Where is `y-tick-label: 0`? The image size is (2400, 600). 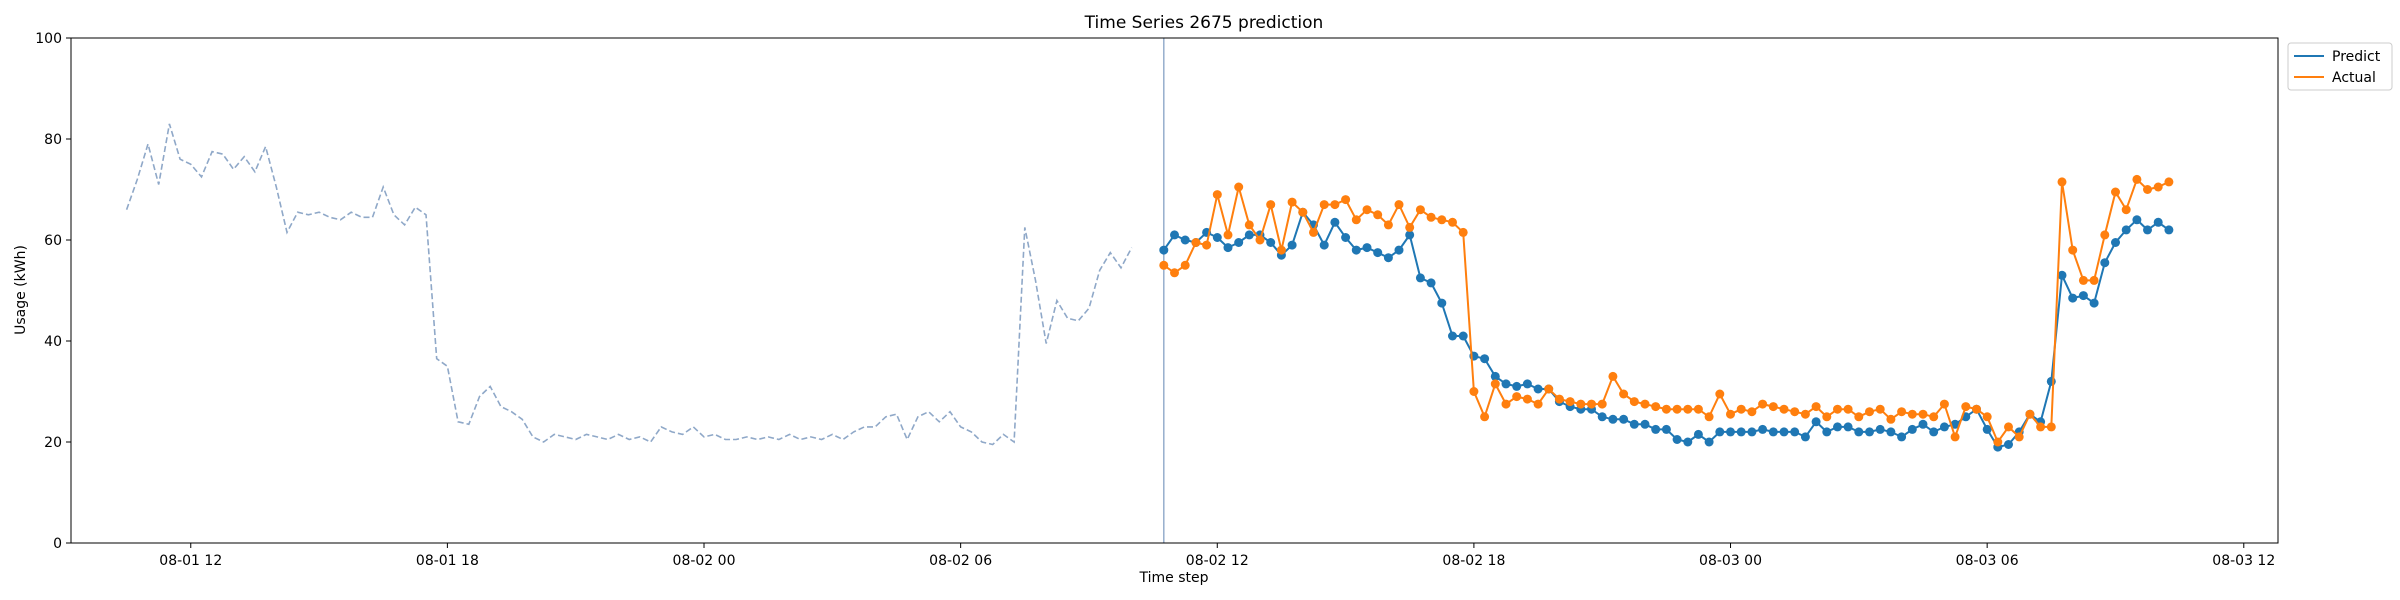
y-tick-label: 0 is located at coordinates (57, 544).